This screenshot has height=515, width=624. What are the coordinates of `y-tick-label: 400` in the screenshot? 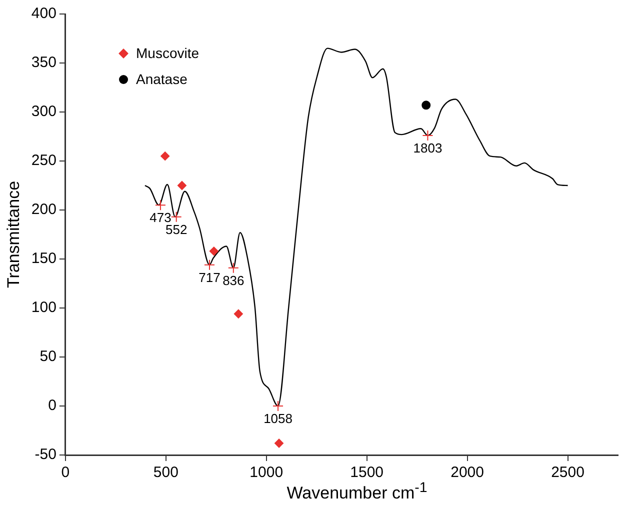 It's located at (43, 13).